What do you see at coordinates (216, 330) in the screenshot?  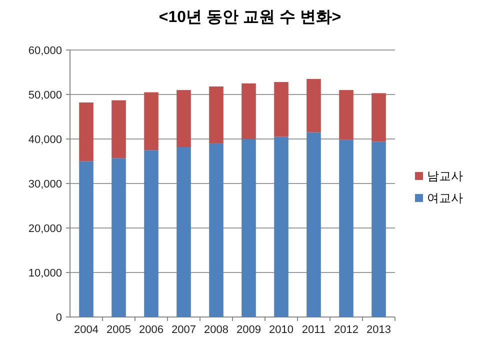 I see `x-tick-label: 2008` at bounding box center [216, 330].